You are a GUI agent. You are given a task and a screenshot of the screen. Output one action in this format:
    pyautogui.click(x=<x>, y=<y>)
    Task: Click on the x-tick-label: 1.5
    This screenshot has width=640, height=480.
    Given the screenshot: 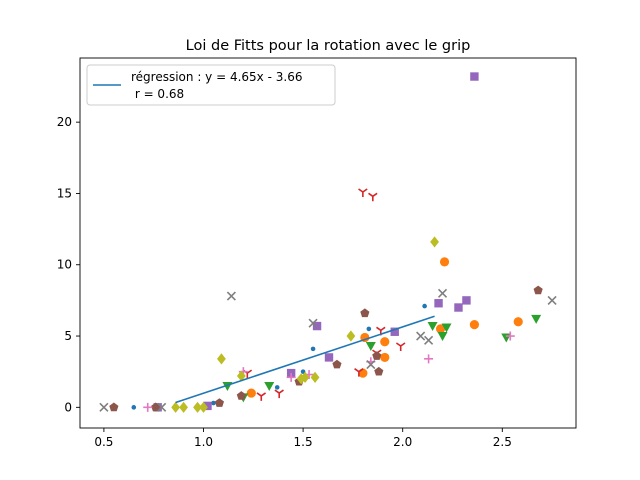 What is the action you would take?
    pyautogui.click(x=303, y=442)
    